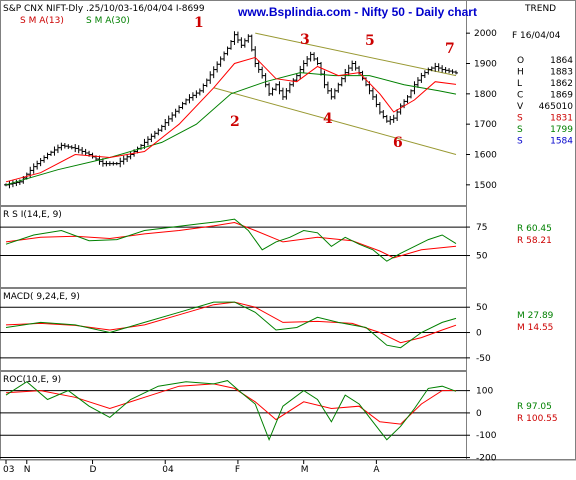  I want to click on sma13-legend: S M A(13), so click(42, 21).